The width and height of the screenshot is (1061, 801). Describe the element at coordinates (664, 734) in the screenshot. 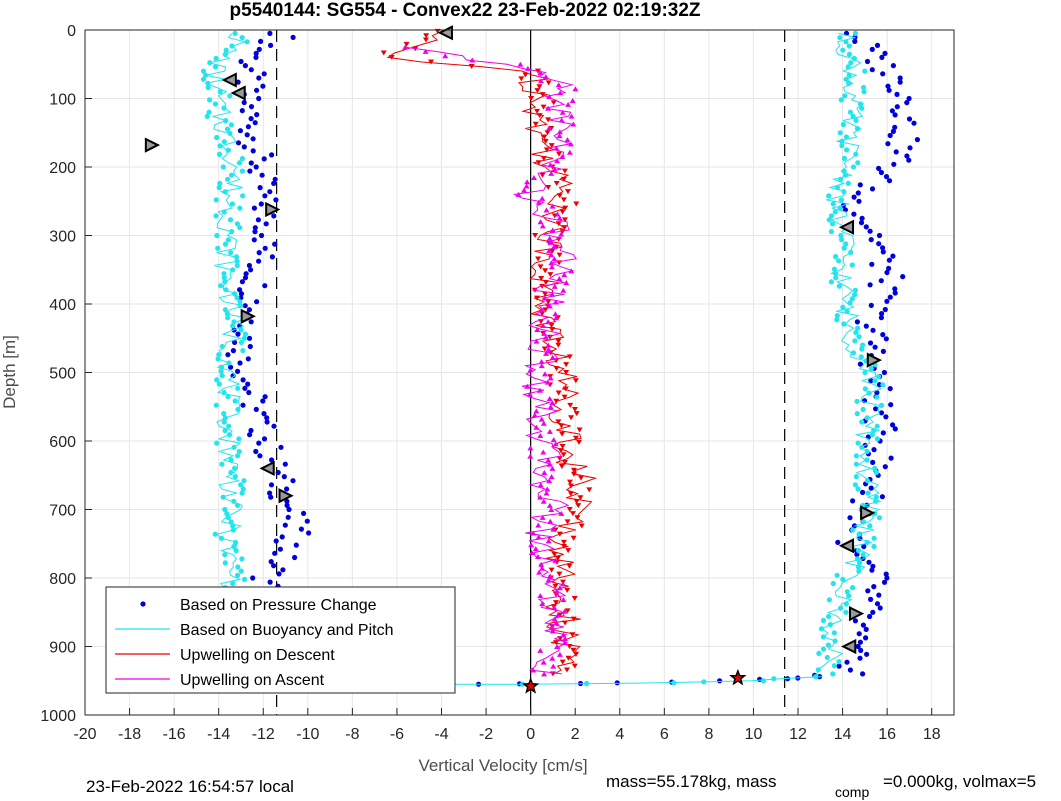

I see `x-tick-label: 6` at that location.